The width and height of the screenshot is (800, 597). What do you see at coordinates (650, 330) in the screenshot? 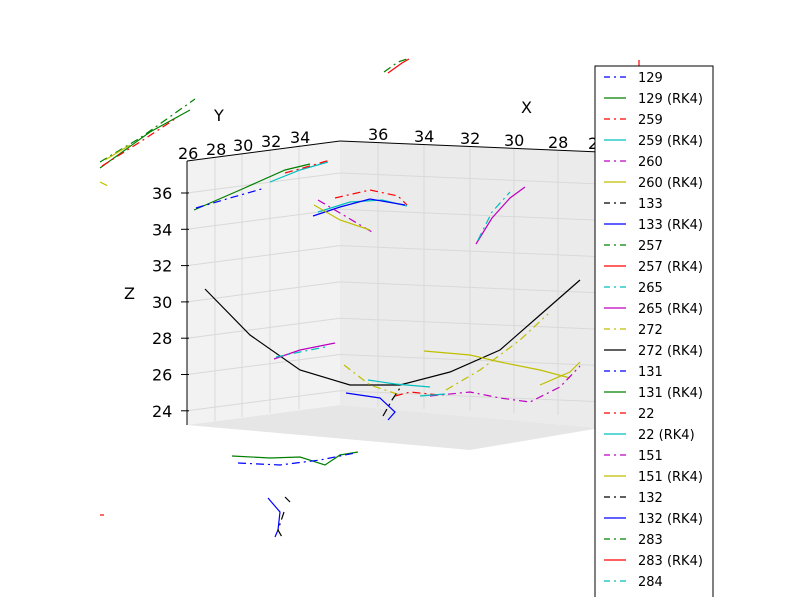
I see `legend-label: 272` at bounding box center [650, 330].